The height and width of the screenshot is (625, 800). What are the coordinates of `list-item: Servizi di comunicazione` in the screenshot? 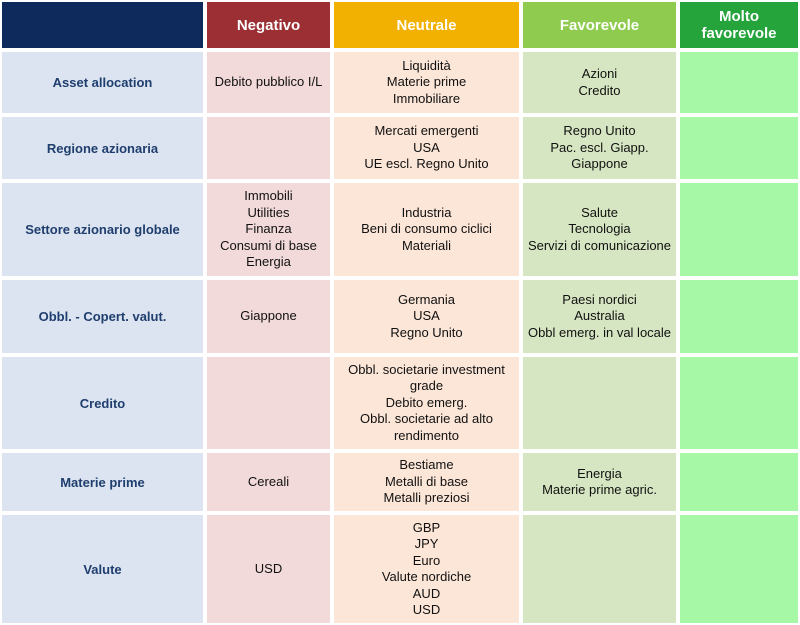 It's located at (599, 245).